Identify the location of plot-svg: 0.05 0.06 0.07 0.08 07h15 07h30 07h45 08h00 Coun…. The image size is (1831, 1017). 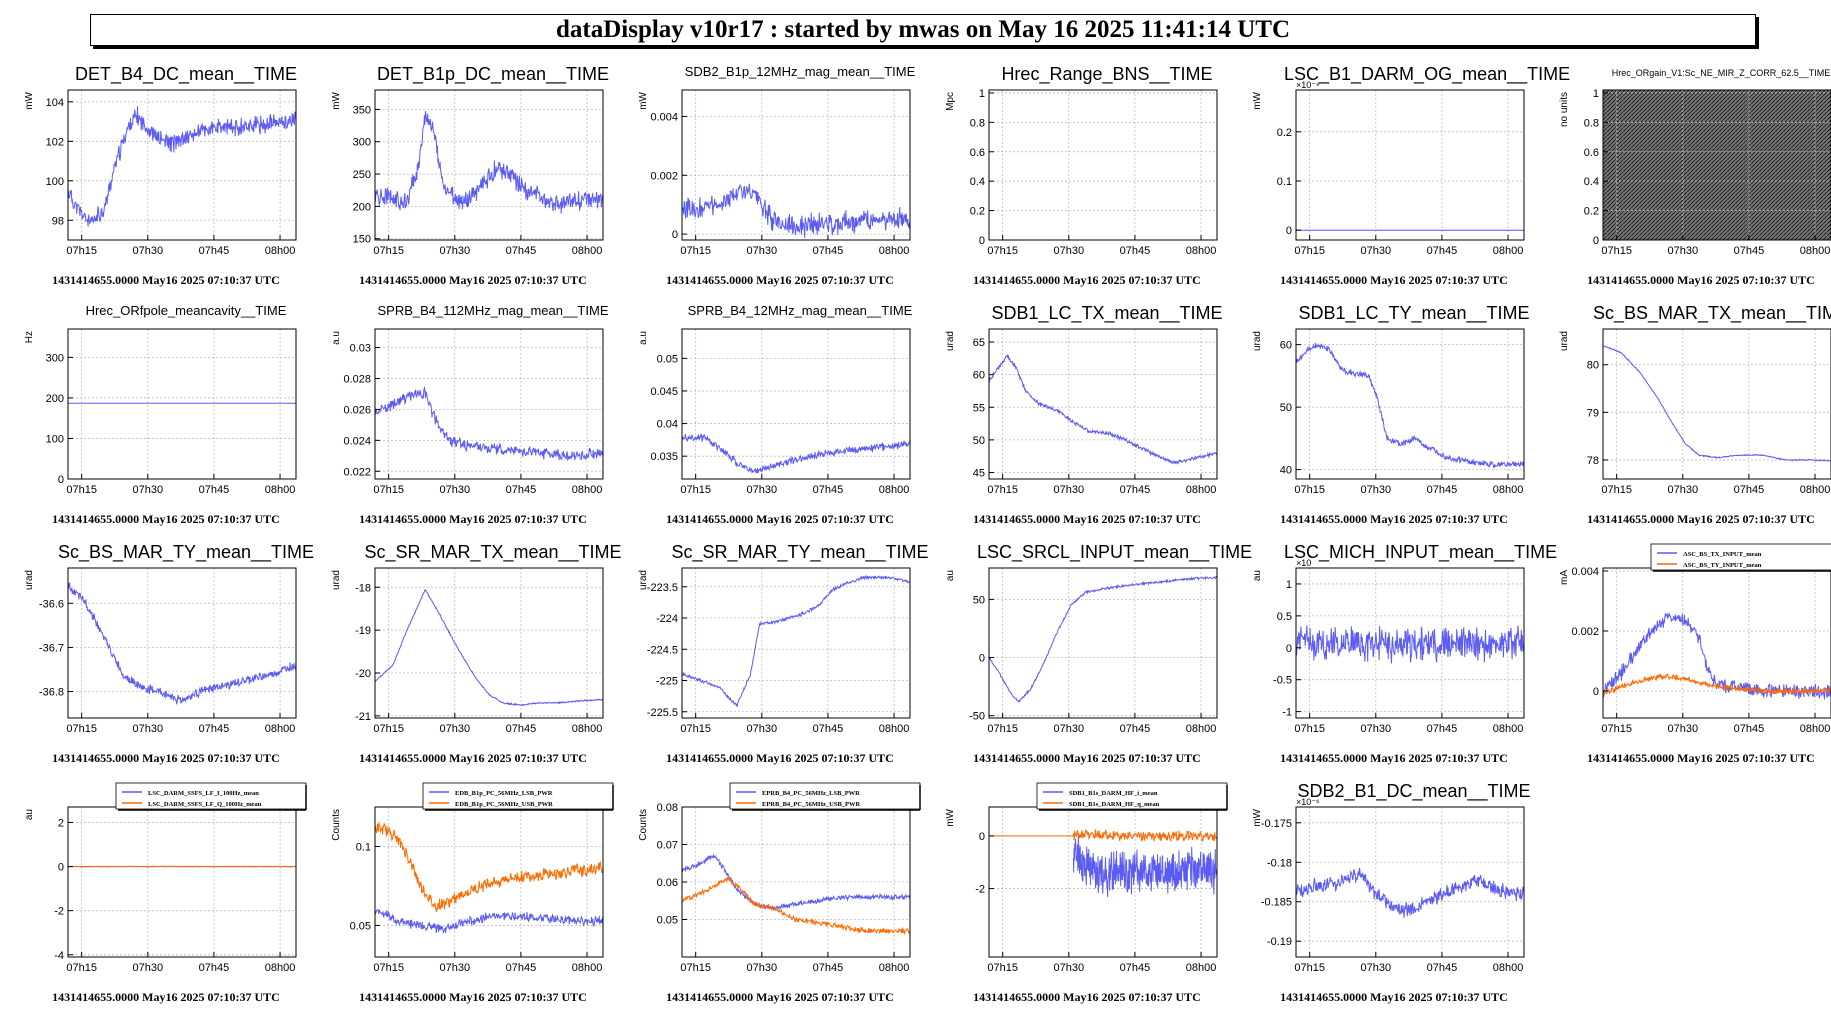
(779, 878).